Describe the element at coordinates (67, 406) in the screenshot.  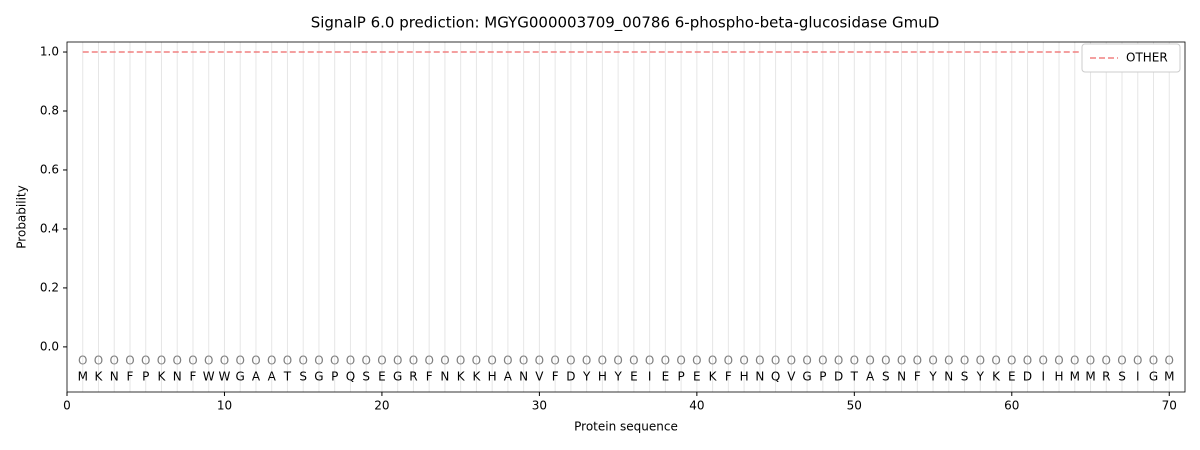
I see `x-tick-label: 0` at that location.